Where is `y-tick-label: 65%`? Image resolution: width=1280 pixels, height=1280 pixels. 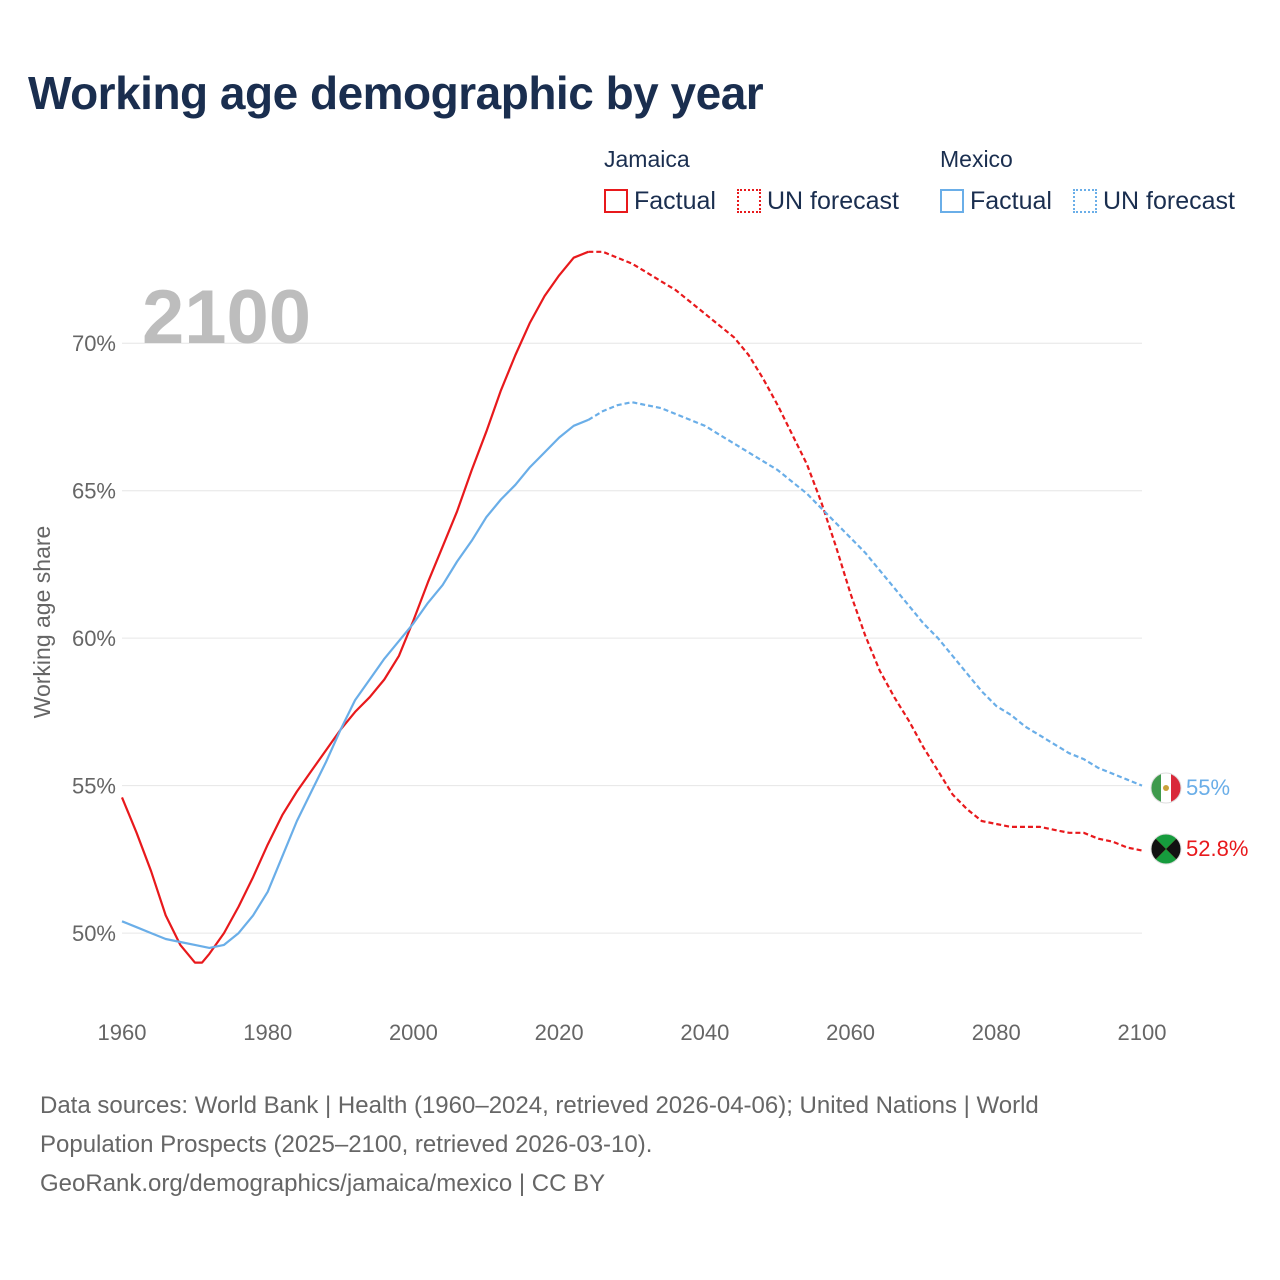 y-tick-label: 65% is located at coordinates (94, 491).